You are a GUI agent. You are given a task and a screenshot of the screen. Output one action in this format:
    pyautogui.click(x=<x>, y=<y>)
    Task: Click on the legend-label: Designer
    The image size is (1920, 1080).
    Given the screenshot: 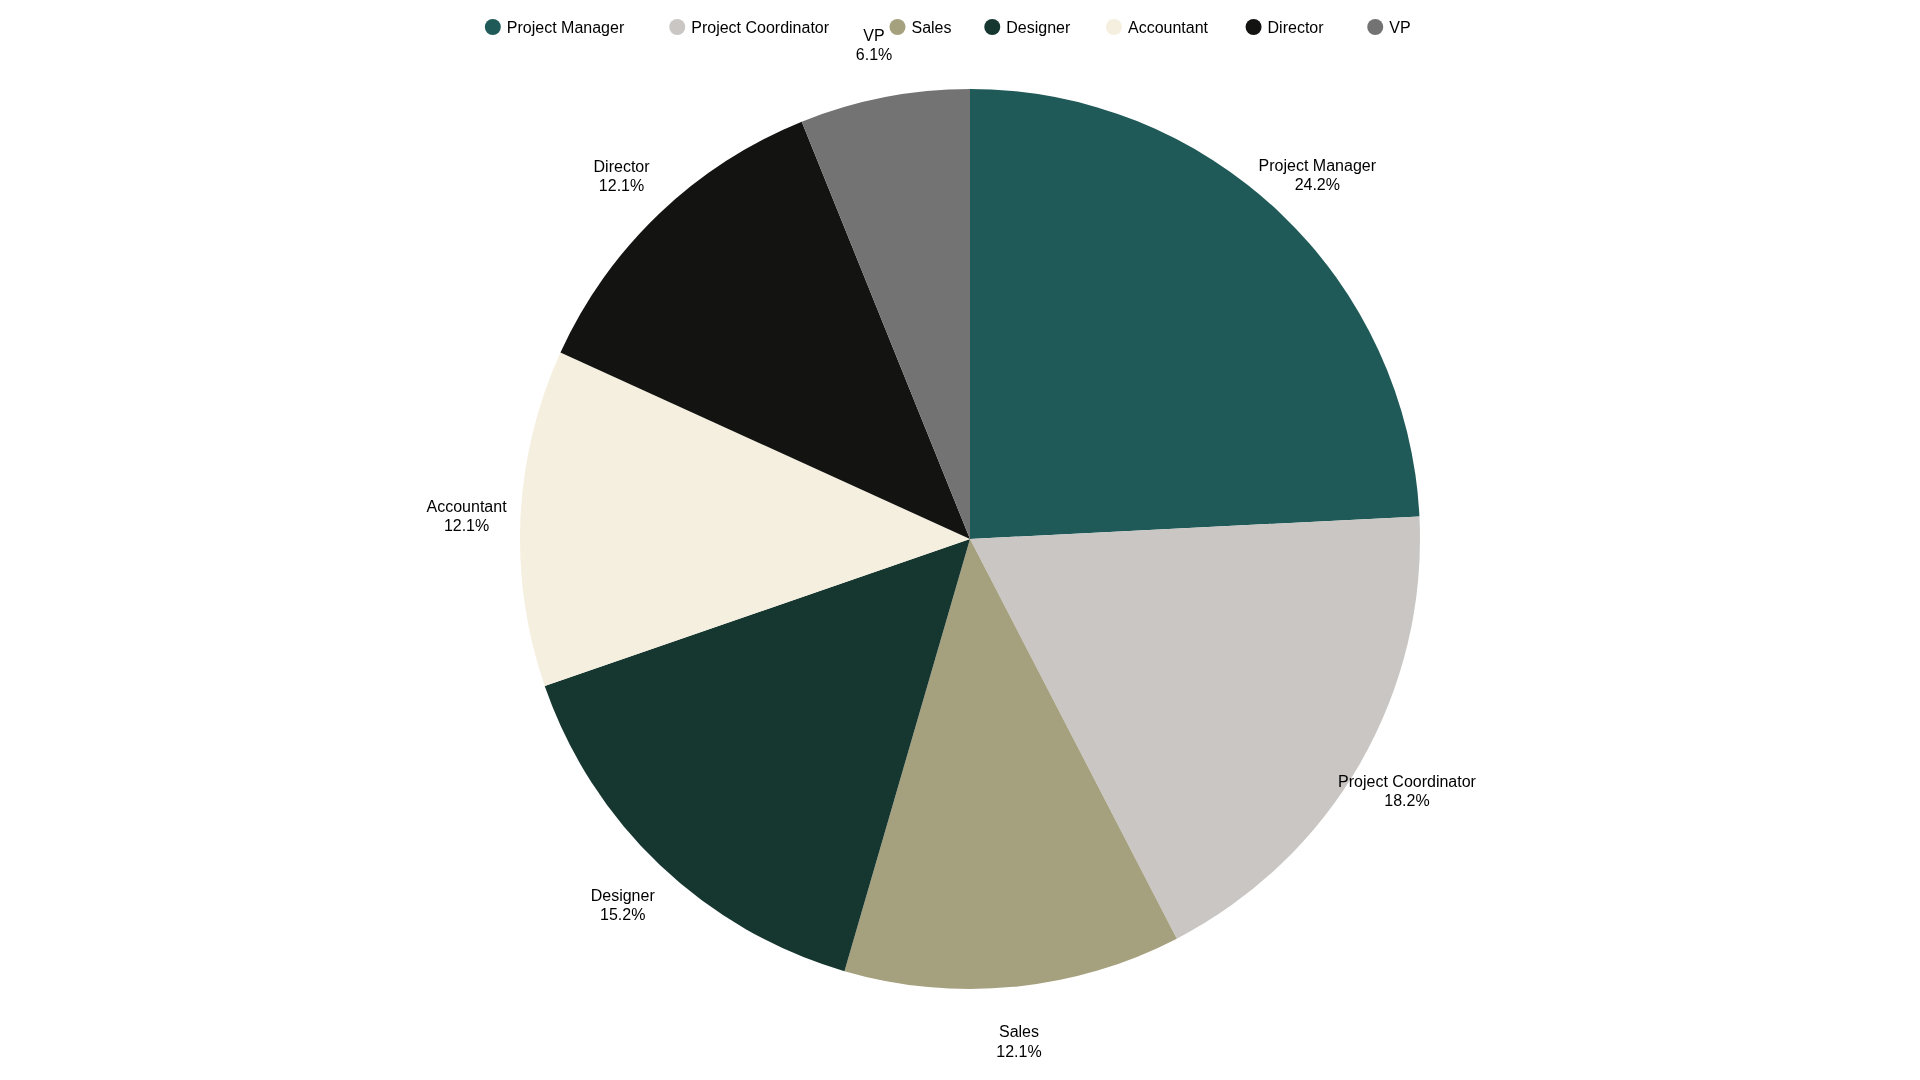 What is the action you would take?
    pyautogui.click(x=1038, y=27)
    